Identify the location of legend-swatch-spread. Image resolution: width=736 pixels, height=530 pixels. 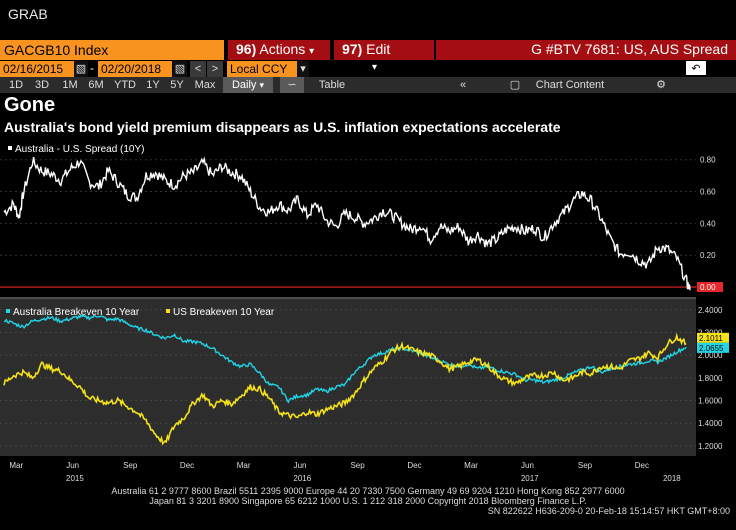
(10, 148).